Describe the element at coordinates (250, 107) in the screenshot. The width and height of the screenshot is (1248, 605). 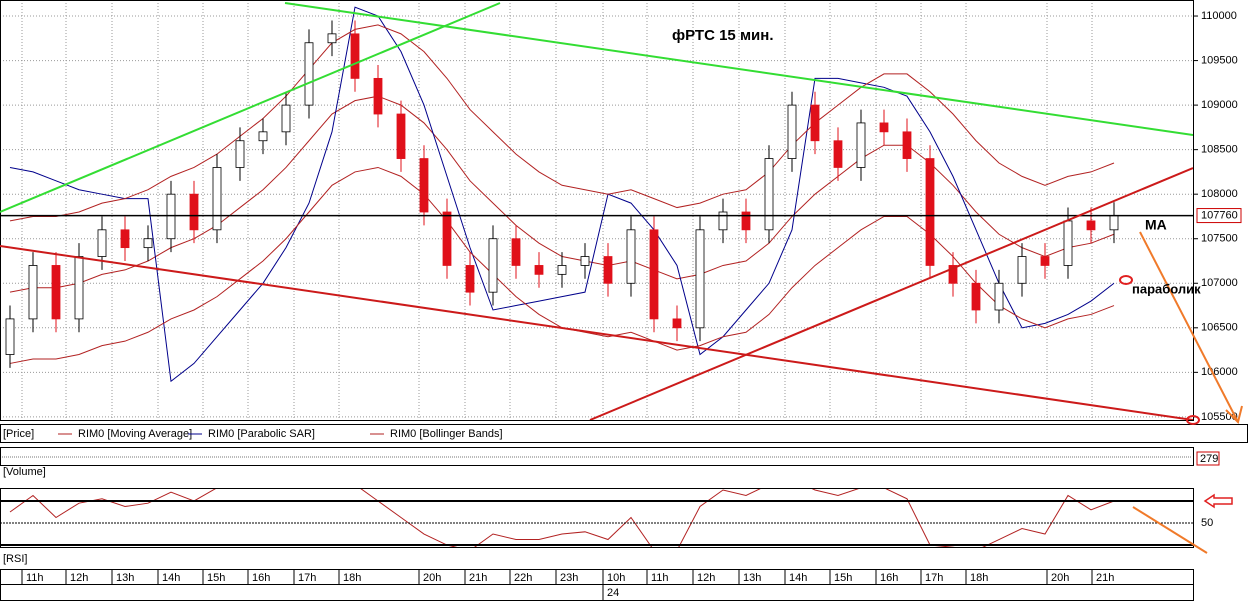
I see `green-trend-line` at that location.